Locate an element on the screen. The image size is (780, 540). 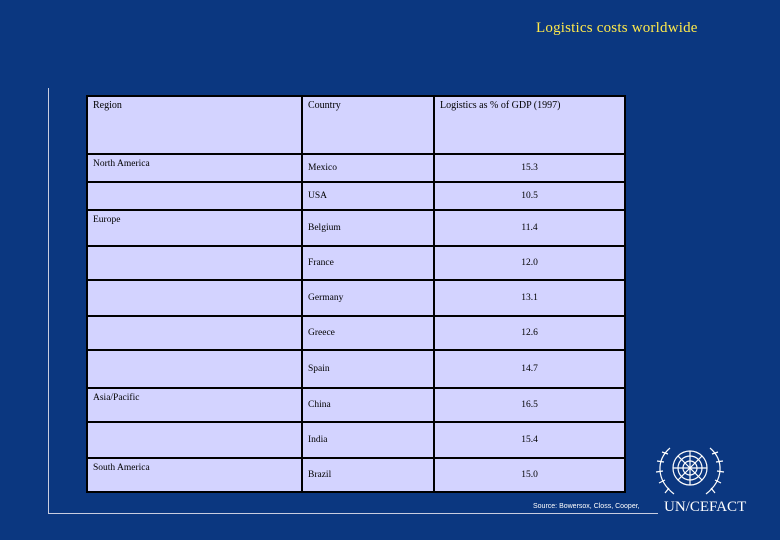
table-row: Spain 14.7 is located at coordinates (356, 369).